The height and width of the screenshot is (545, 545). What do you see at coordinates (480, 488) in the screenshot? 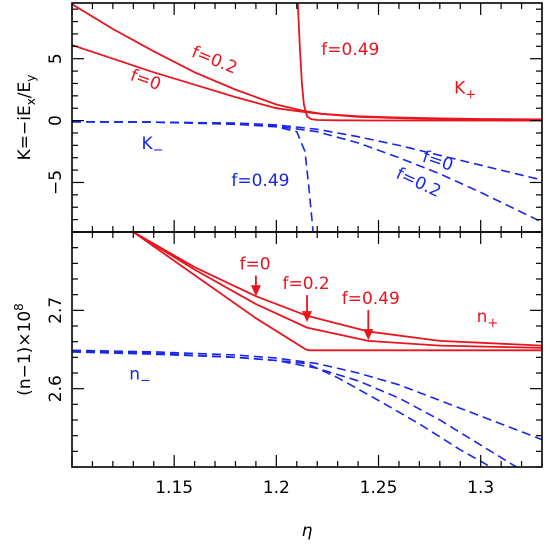
I see `x-tick-label: 1.3` at bounding box center [480, 488].